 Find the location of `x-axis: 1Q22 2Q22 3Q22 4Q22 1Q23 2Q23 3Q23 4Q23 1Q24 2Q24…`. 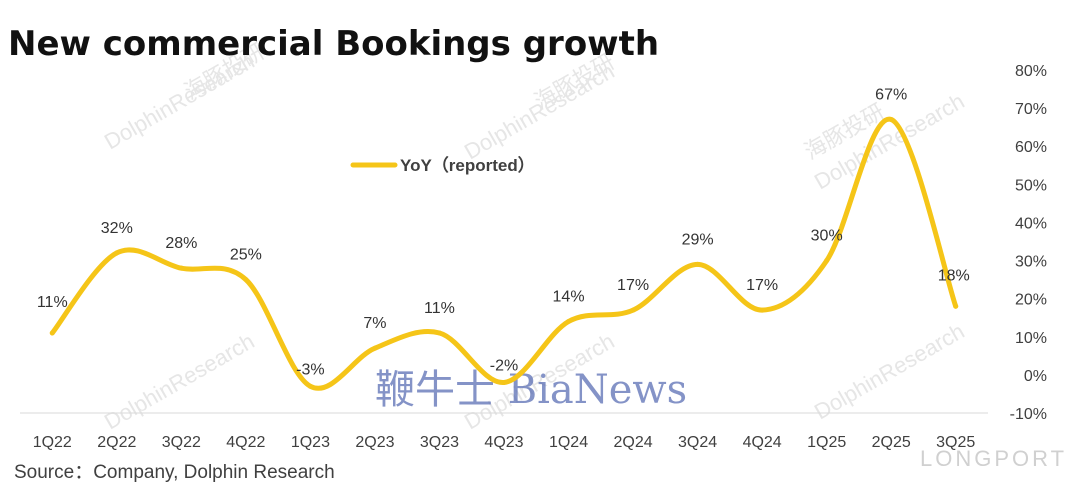

x-axis: 1Q22 2Q22 3Q22 4Q22 1Q23 2Q23 3Q23 4Q23 1Q24 2Q24… is located at coordinates (504, 442).